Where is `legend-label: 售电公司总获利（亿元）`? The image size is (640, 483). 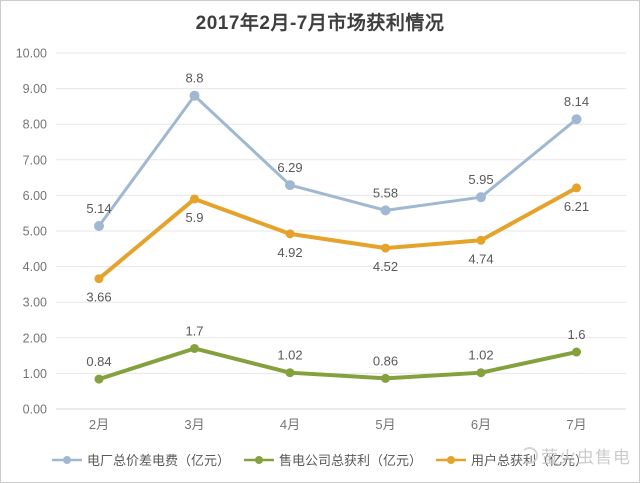
legend-label: 售电公司总获利（亿元） is located at coordinates (350, 460).